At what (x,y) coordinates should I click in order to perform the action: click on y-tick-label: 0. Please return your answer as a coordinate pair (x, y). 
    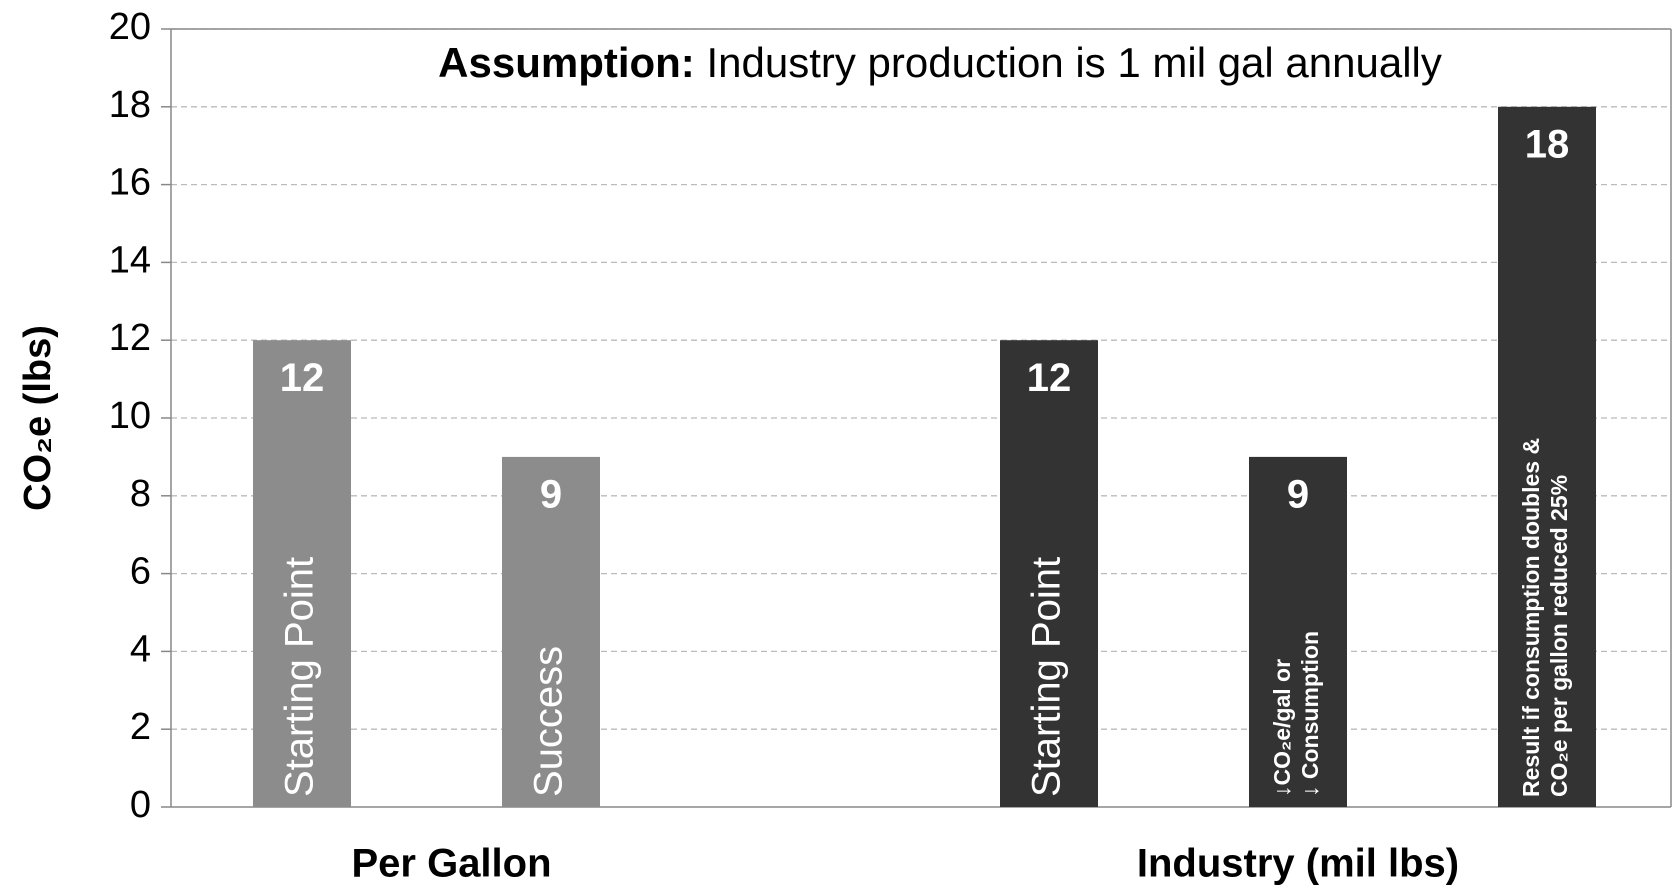
    Looking at the image, I should click on (140, 805).